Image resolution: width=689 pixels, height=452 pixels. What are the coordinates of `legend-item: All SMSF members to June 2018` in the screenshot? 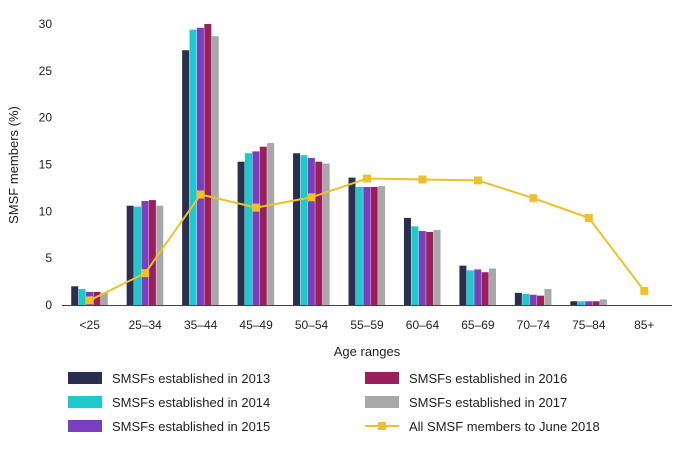 It's located at (482, 426).